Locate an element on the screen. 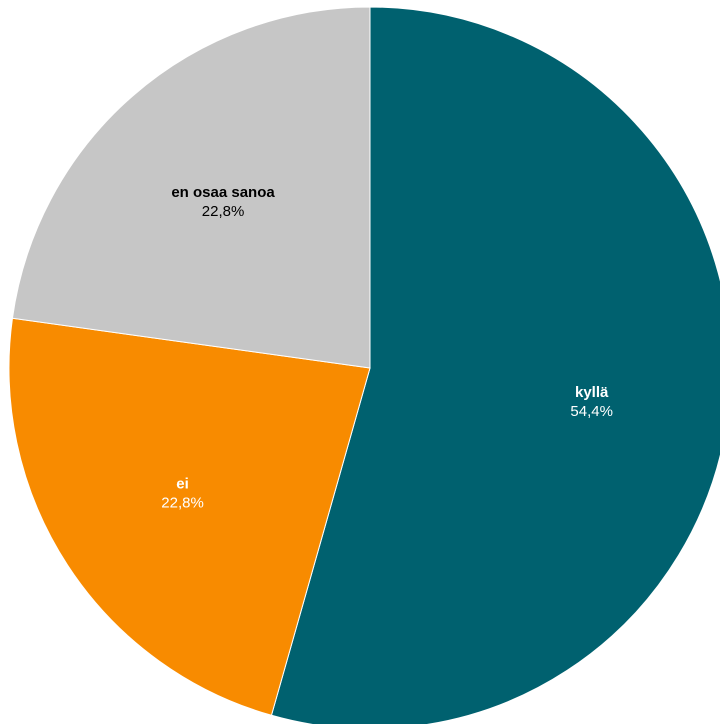 This screenshot has height=724, width=720. slice-value-en-osaa-sanoa: 22,8% is located at coordinates (223, 211).